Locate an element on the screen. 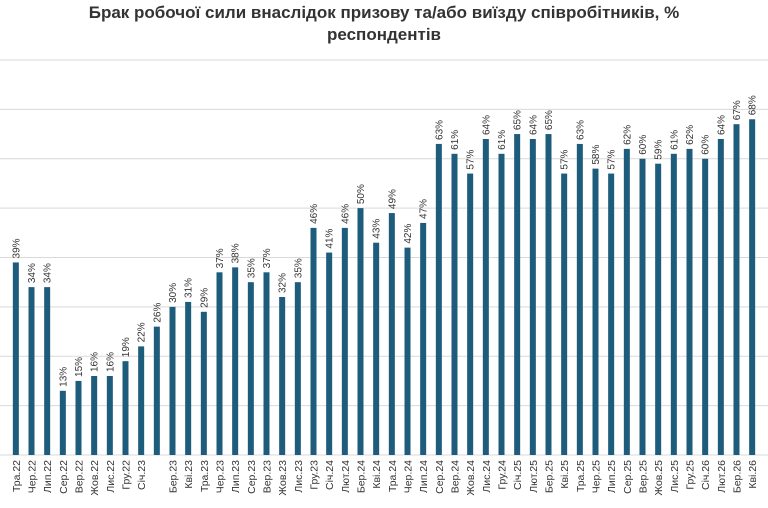  x-tick-label: Вер.25 is located at coordinates (644, 476).